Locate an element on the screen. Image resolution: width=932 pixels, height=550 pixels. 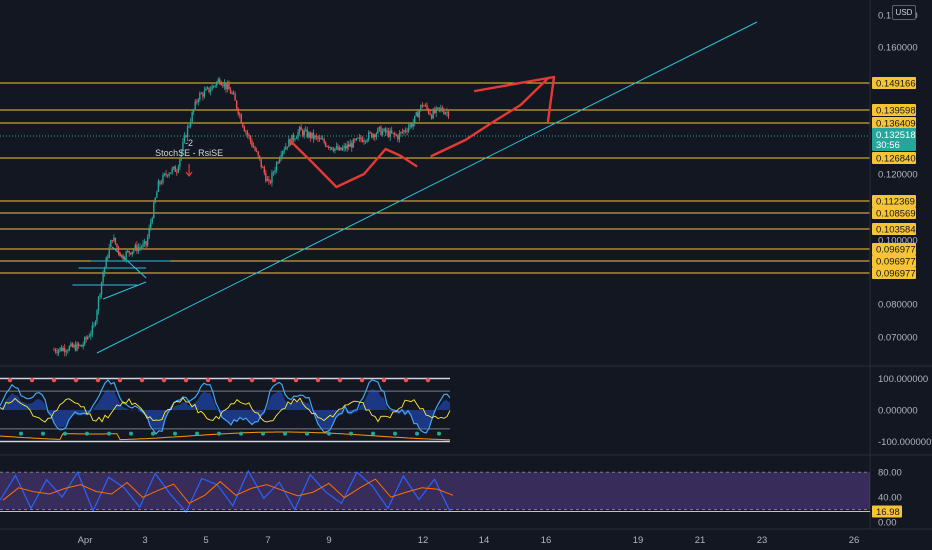
annotation-count: -2 is located at coordinates (189, 143).